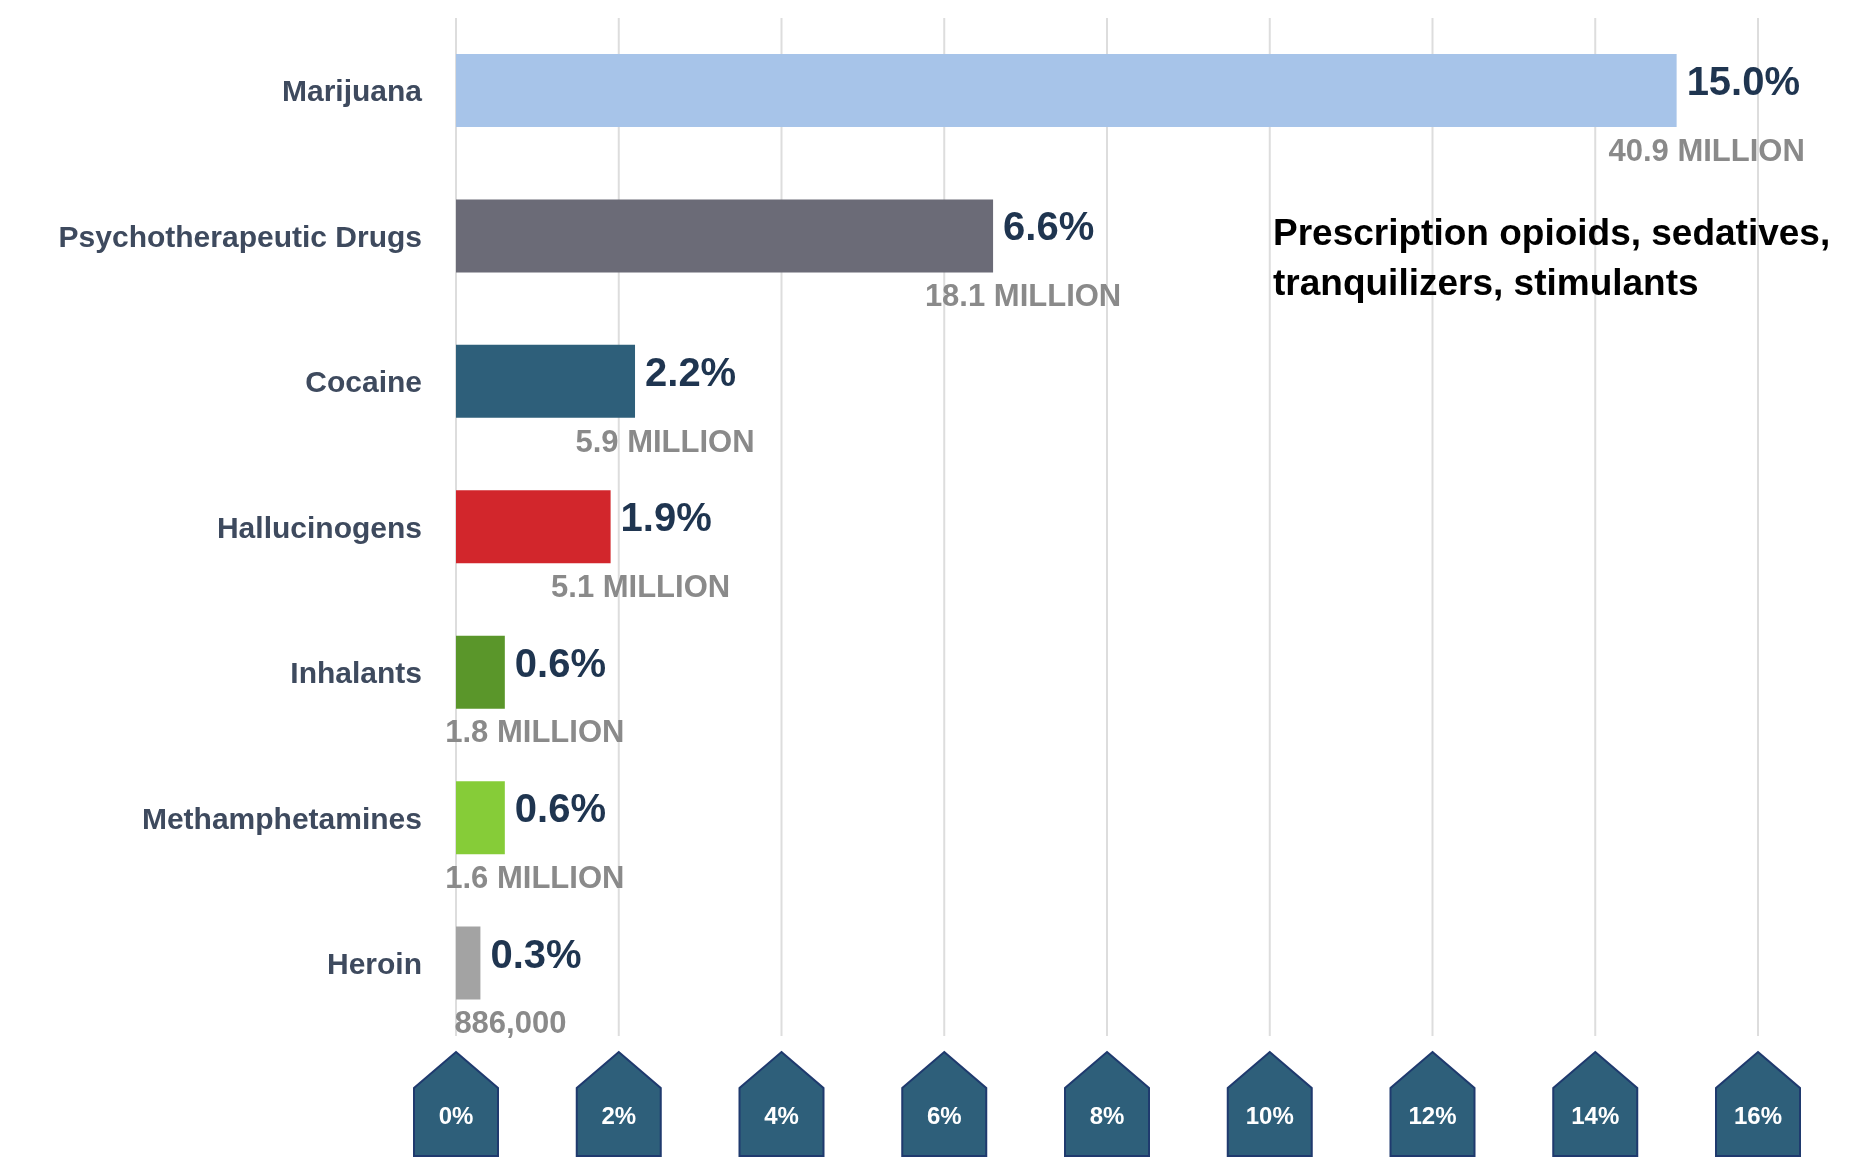 The image size is (1861, 1176). What do you see at coordinates (535, 732) in the screenshot?
I see `annotation: 1.8 MILLION` at bounding box center [535, 732].